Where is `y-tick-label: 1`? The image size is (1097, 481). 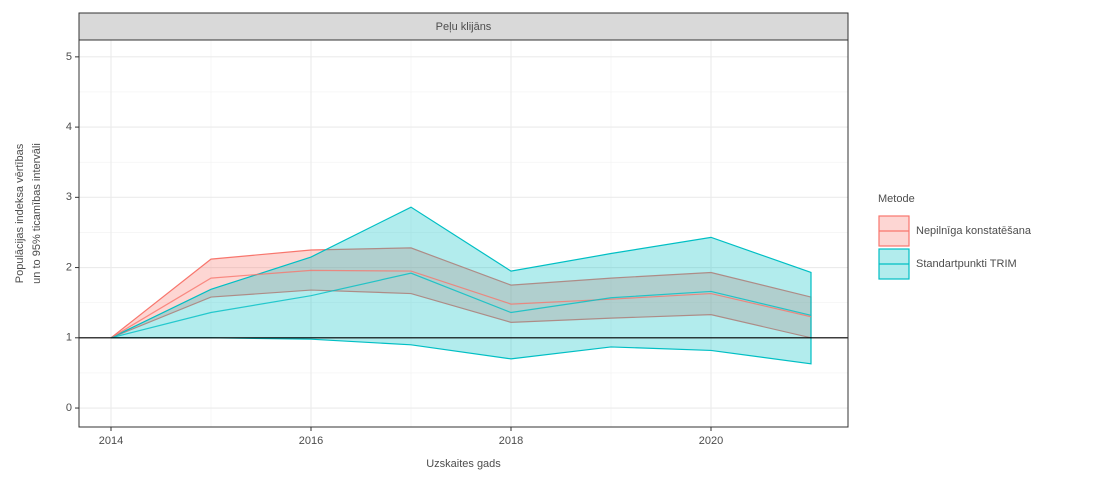
y-tick-label: 1 is located at coordinates (69, 338).